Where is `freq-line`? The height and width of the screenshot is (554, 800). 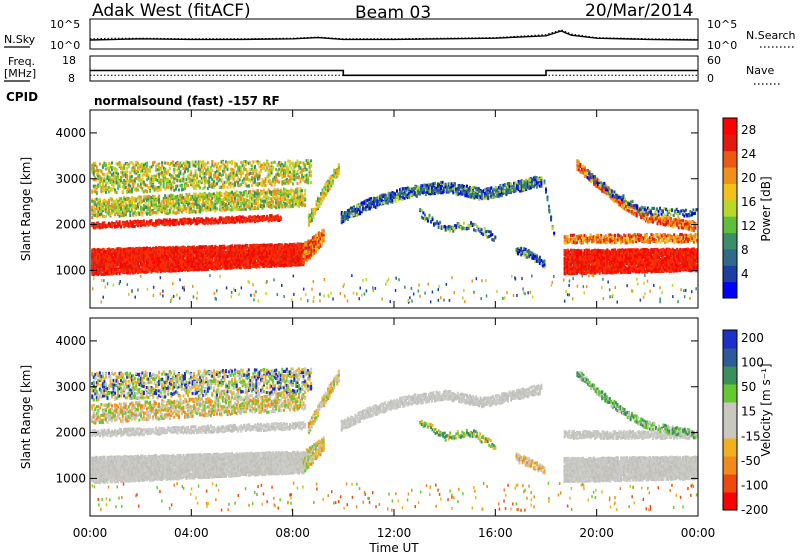 freq-line is located at coordinates (394, 73).